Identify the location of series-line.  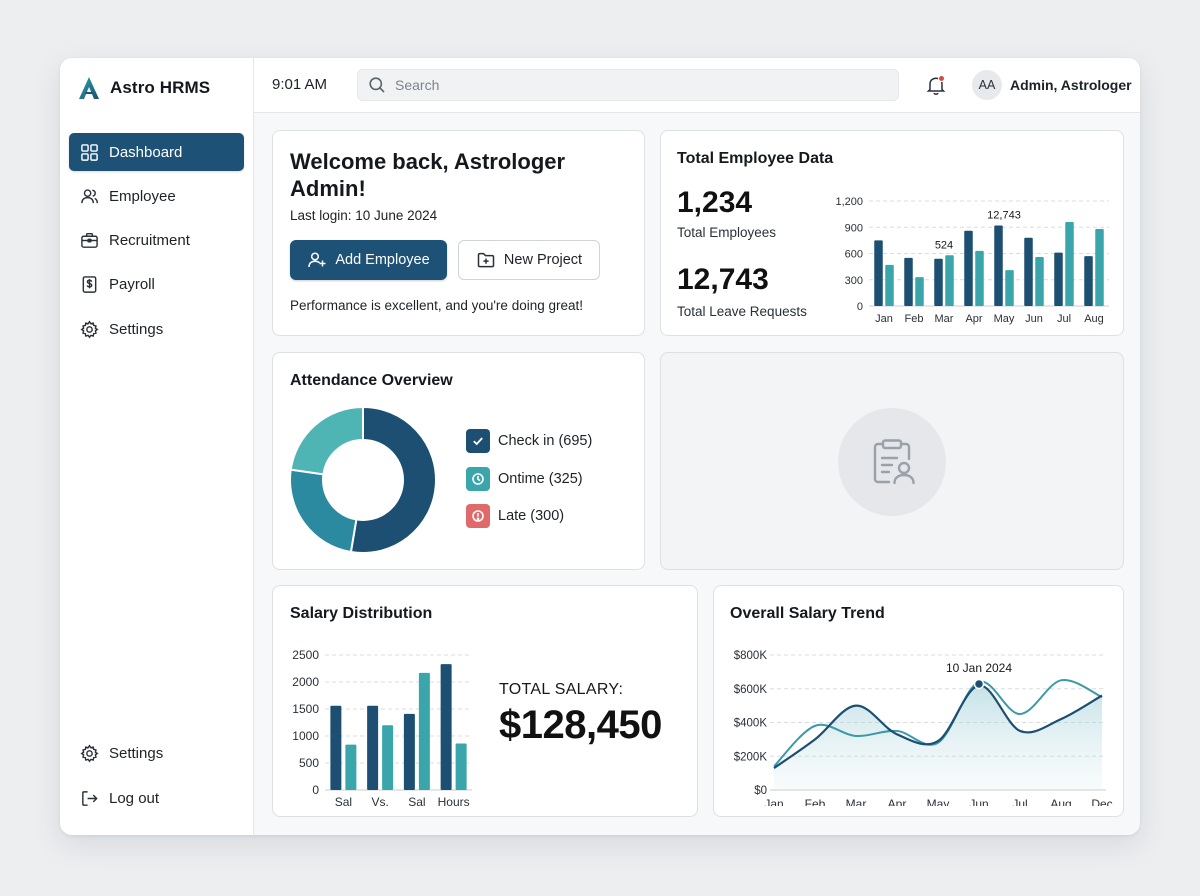
(938, 726).